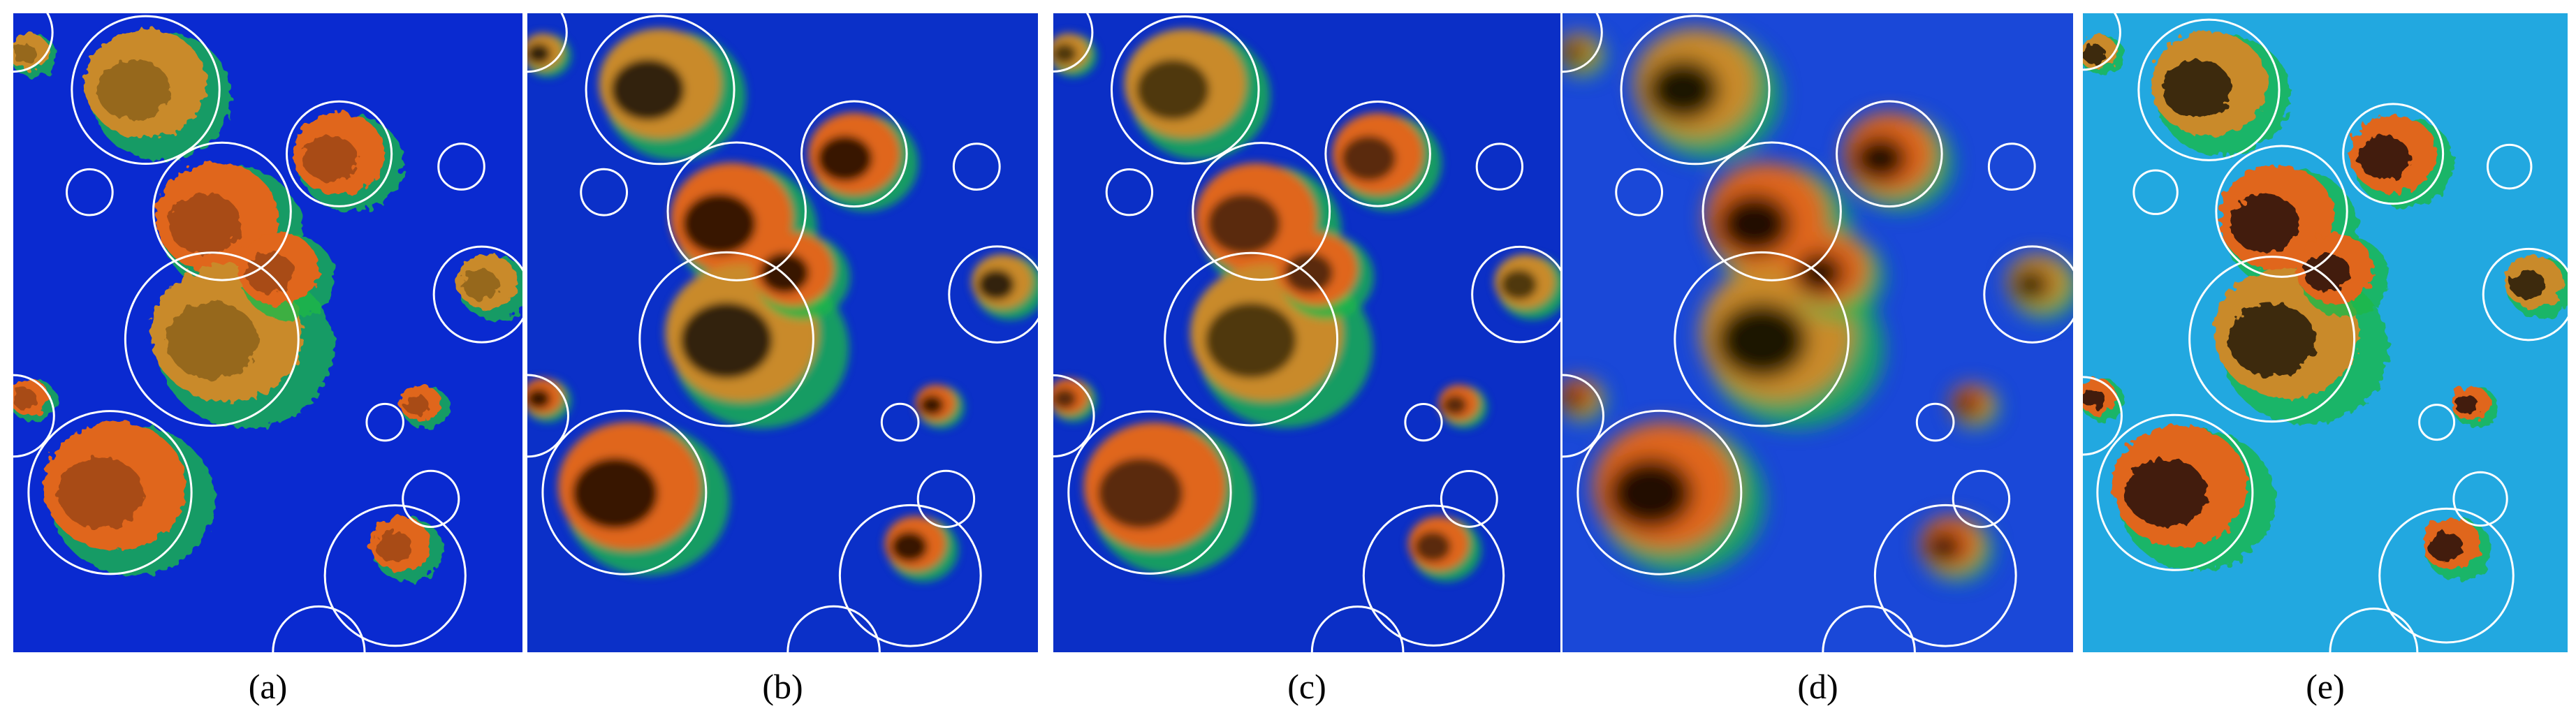 Image resolution: width=2576 pixels, height=720 pixels. I want to click on panel-label: (e), so click(2325, 687).